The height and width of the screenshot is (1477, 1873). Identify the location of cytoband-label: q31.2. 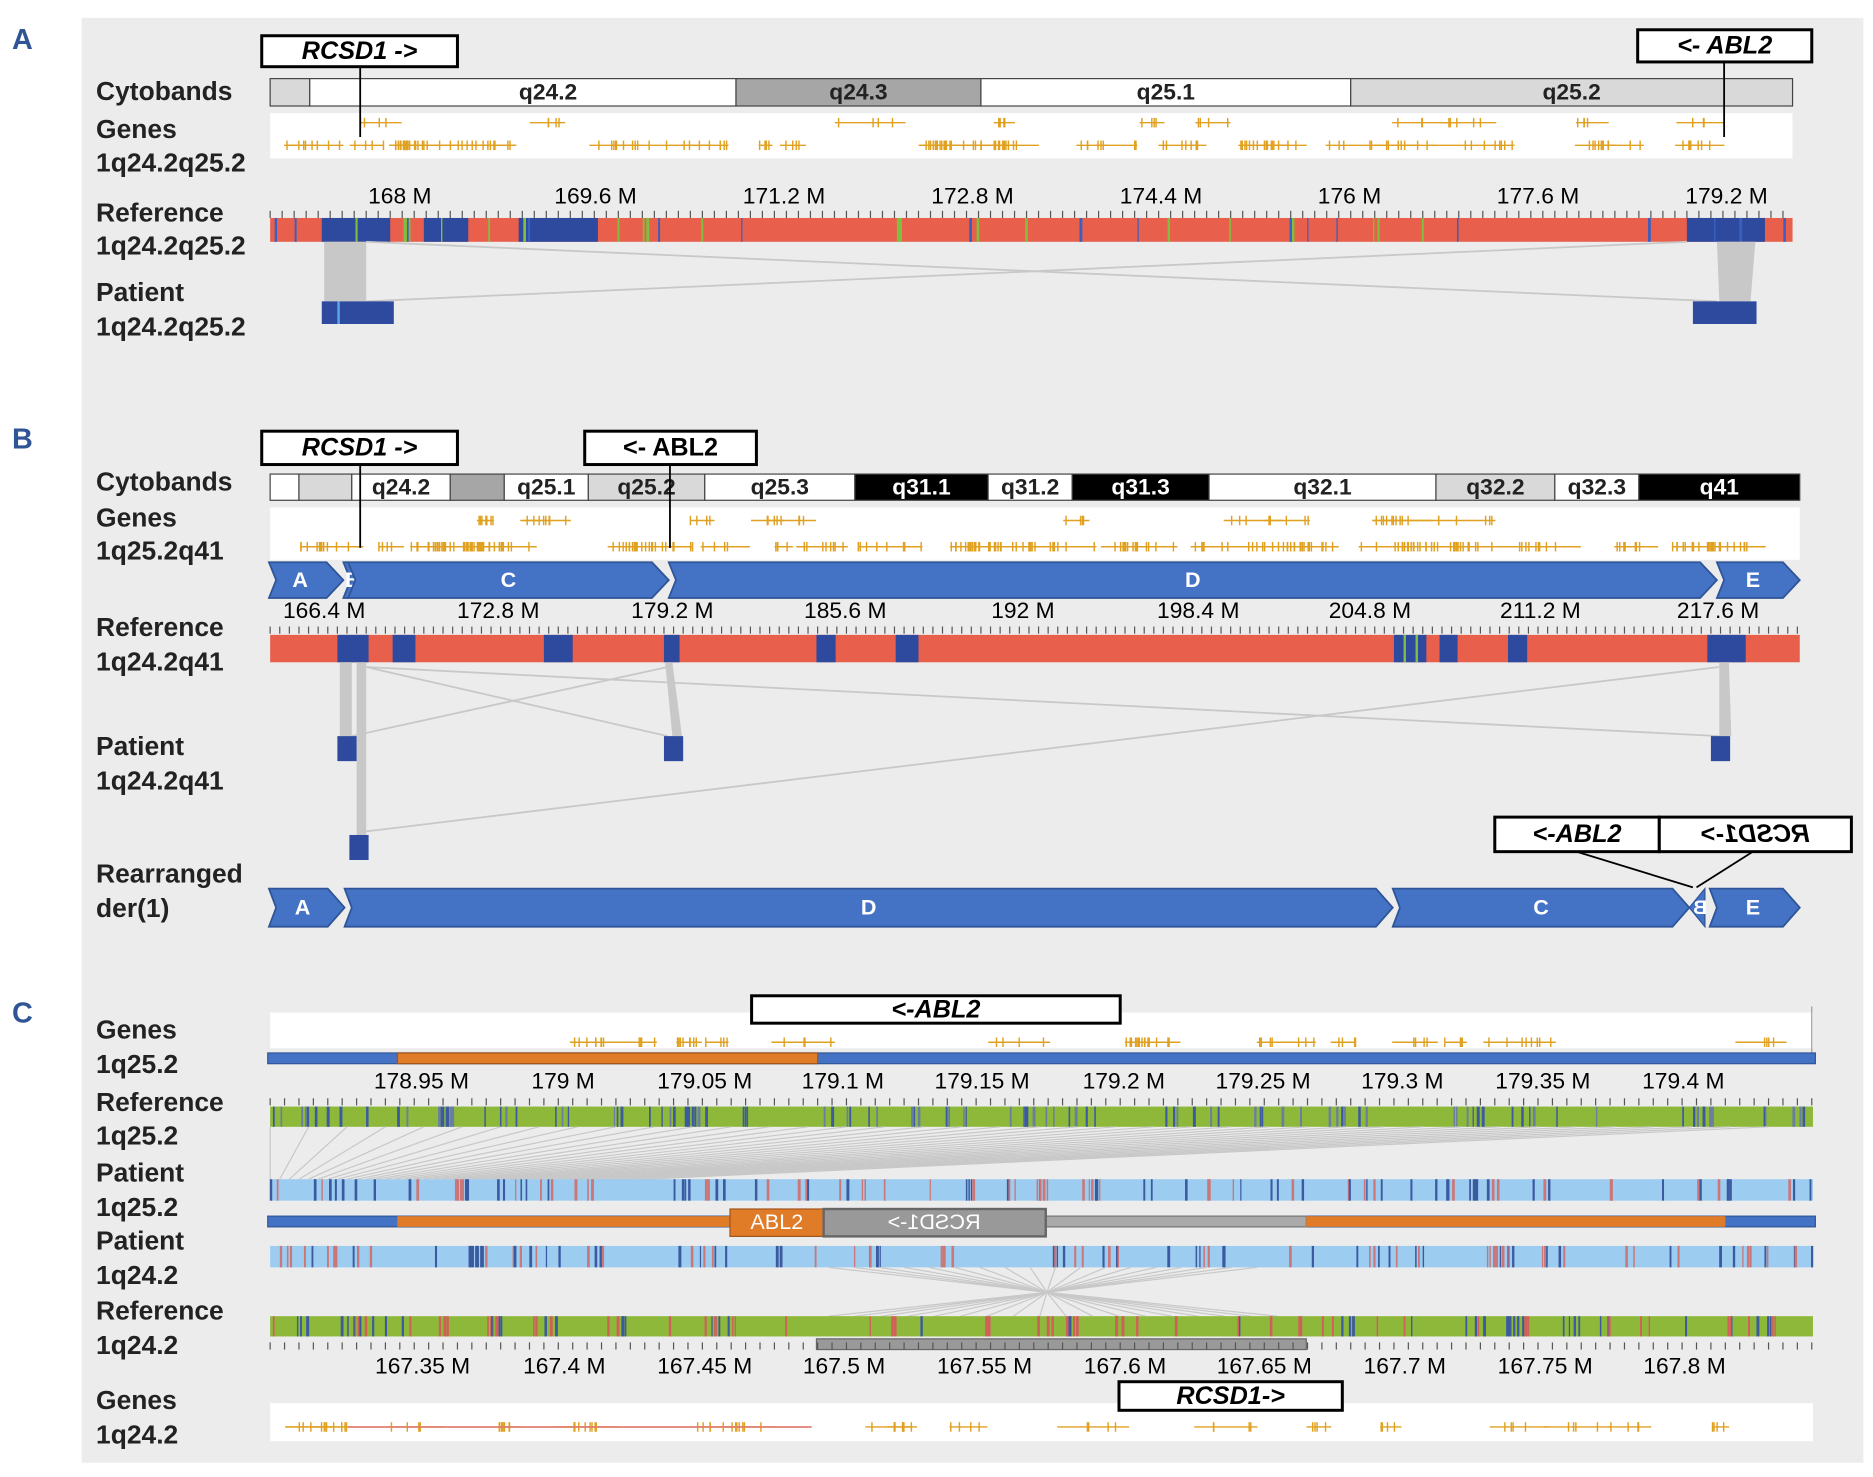
(1030, 486).